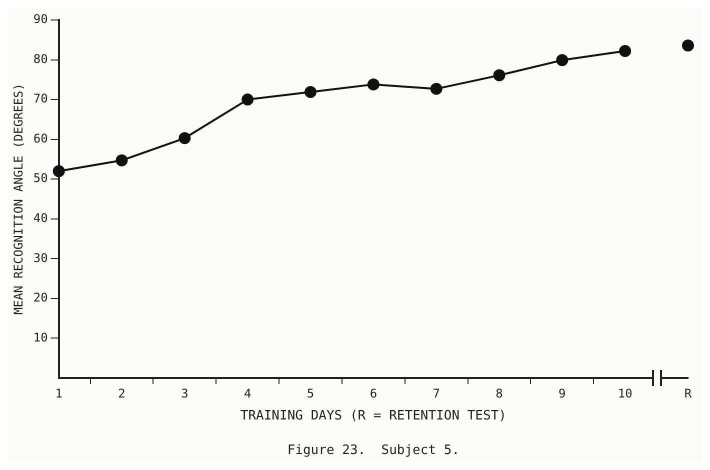 This screenshot has height=470, width=710. I want to click on y-tick-label: 40, so click(40, 218).